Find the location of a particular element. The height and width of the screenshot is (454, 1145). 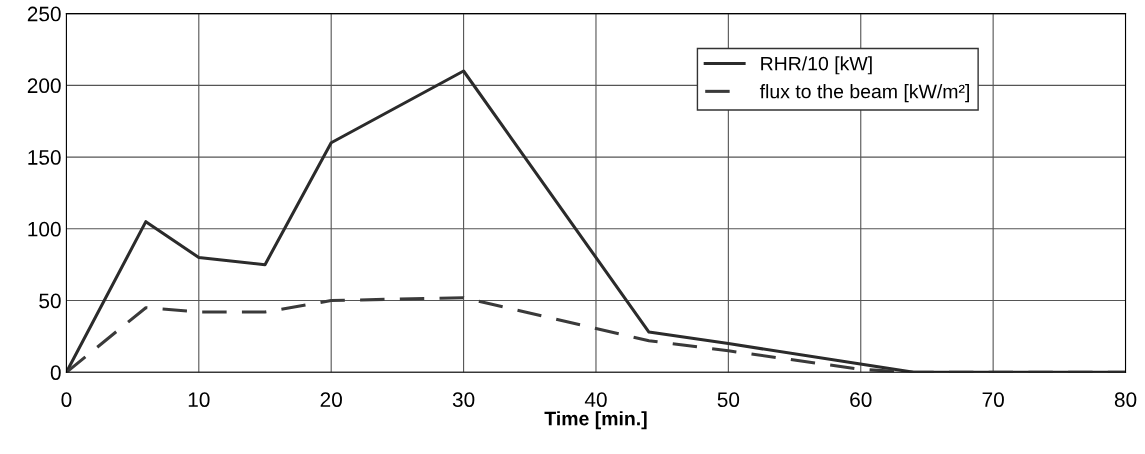

legend-label: flux to the beam [kW/m²] is located at coordinates (864, 93).